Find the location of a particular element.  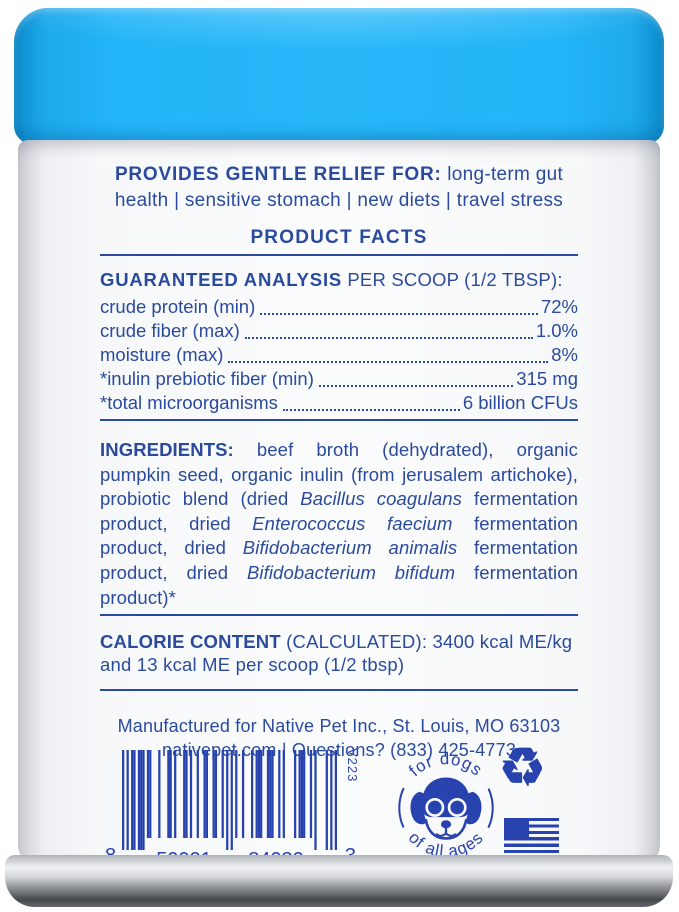

upc-barcode: 50021 84030 8 3 is located at coordinates (230, 809).